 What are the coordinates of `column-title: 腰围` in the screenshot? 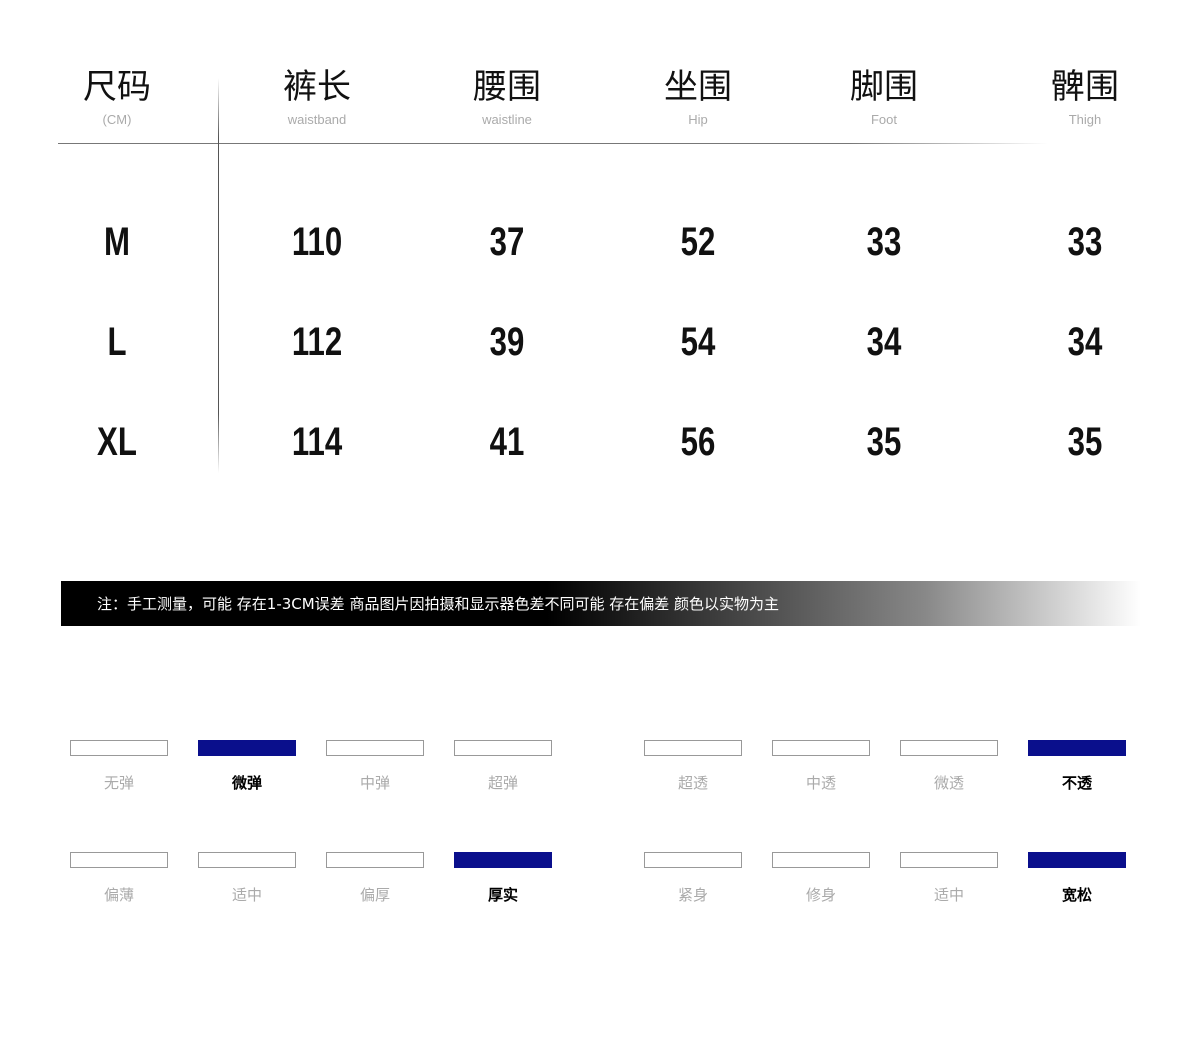 It's located at (507, 87).